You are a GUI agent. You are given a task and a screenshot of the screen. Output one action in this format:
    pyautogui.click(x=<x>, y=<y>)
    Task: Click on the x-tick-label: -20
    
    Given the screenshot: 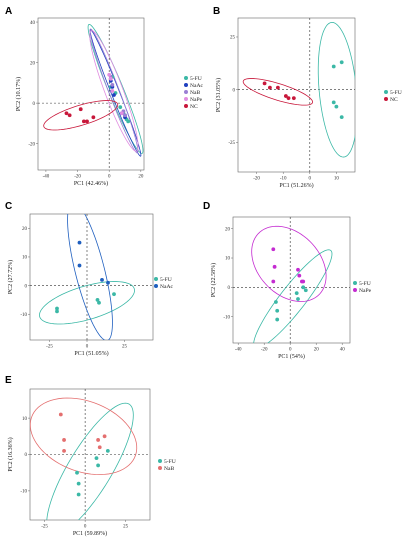 What is the action you would take?
    pyautogui.click(x=77, y=177)
    